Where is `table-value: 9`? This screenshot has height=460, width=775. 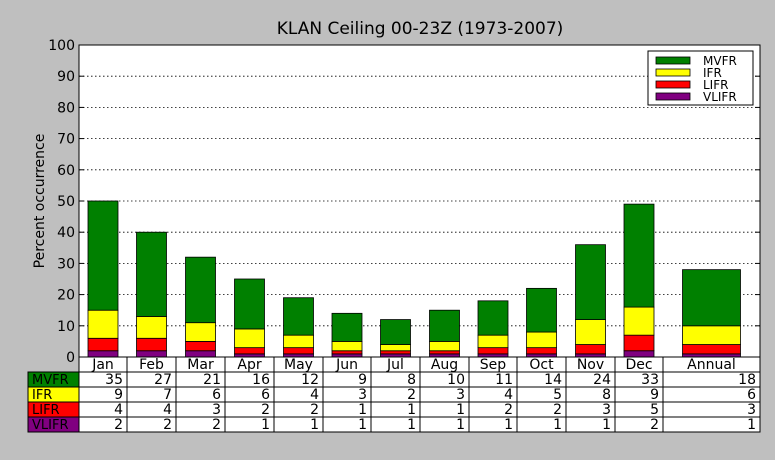
table-value: 9 is located at coordinates (362, 380).